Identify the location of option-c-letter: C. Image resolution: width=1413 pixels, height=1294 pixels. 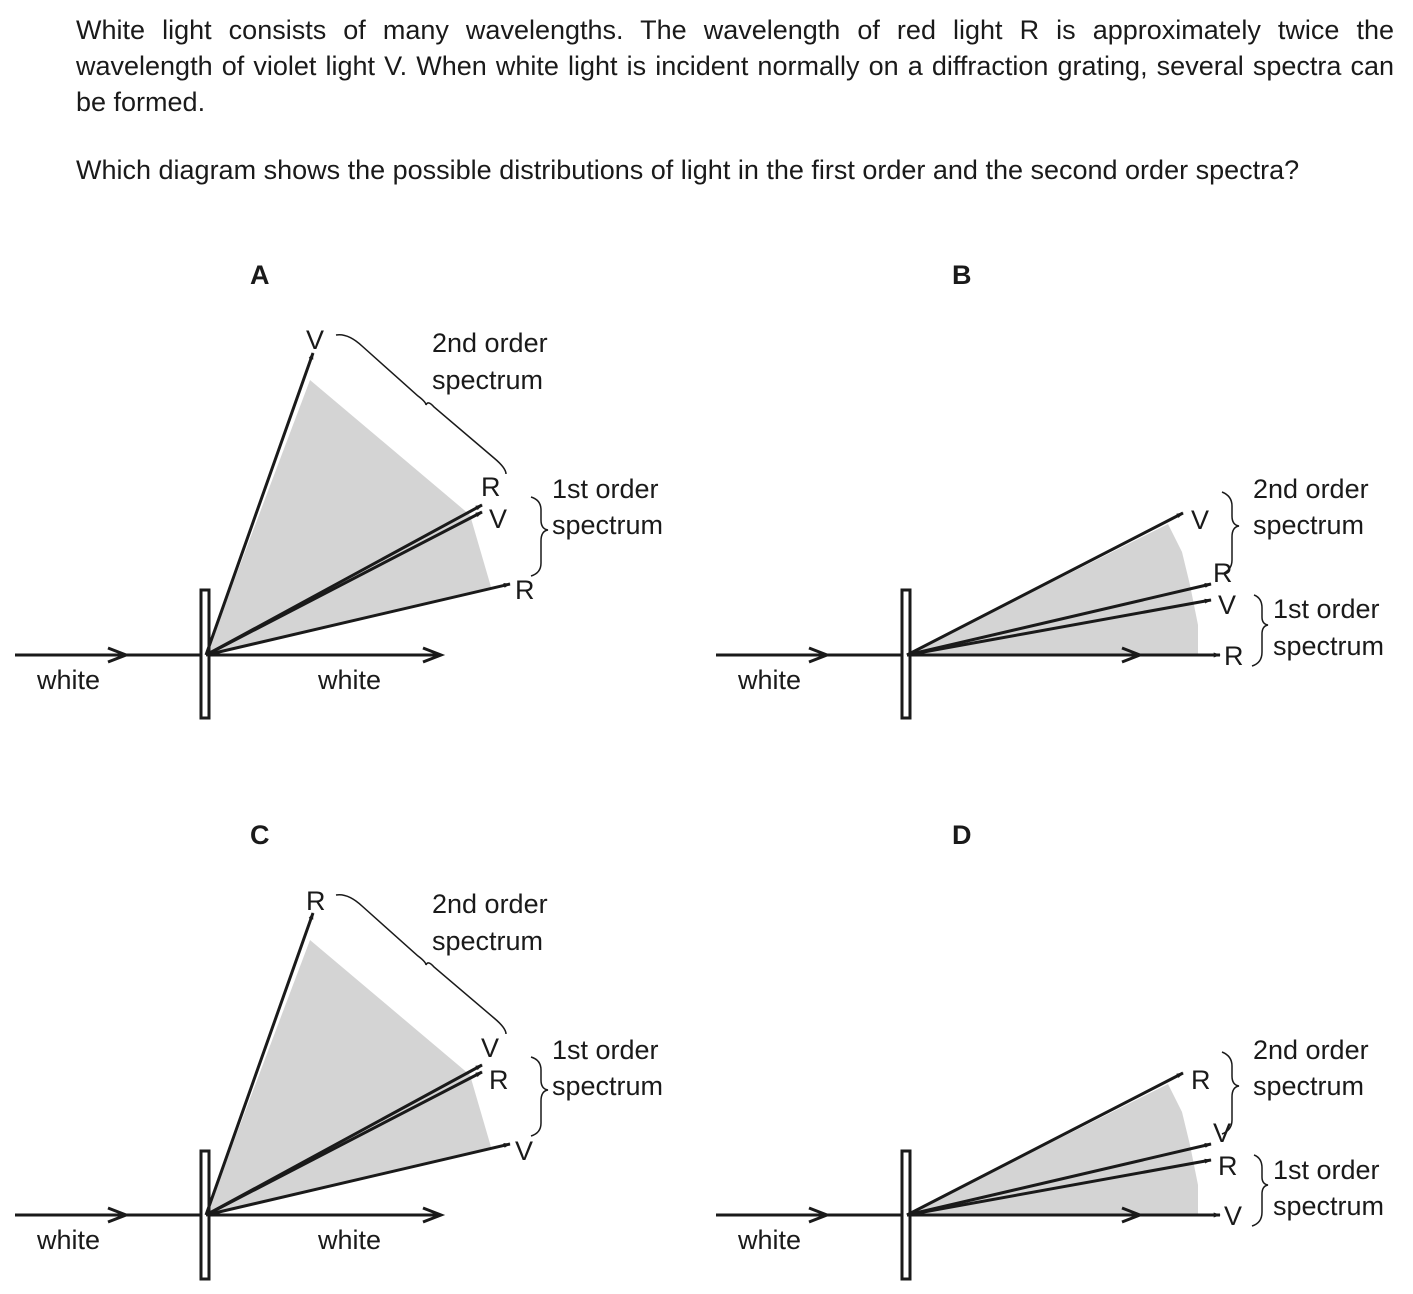
(260, 835).